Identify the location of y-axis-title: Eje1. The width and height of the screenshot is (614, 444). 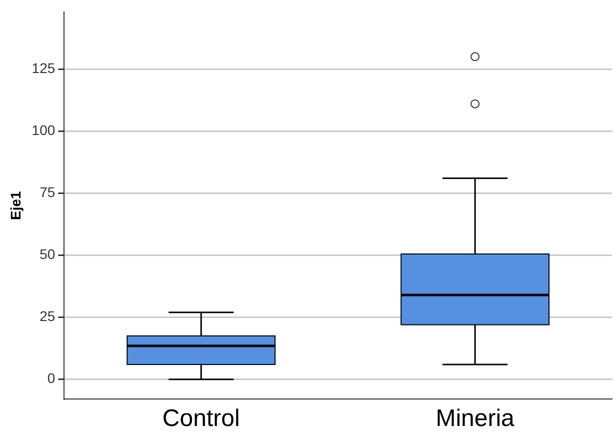
(15, 205).